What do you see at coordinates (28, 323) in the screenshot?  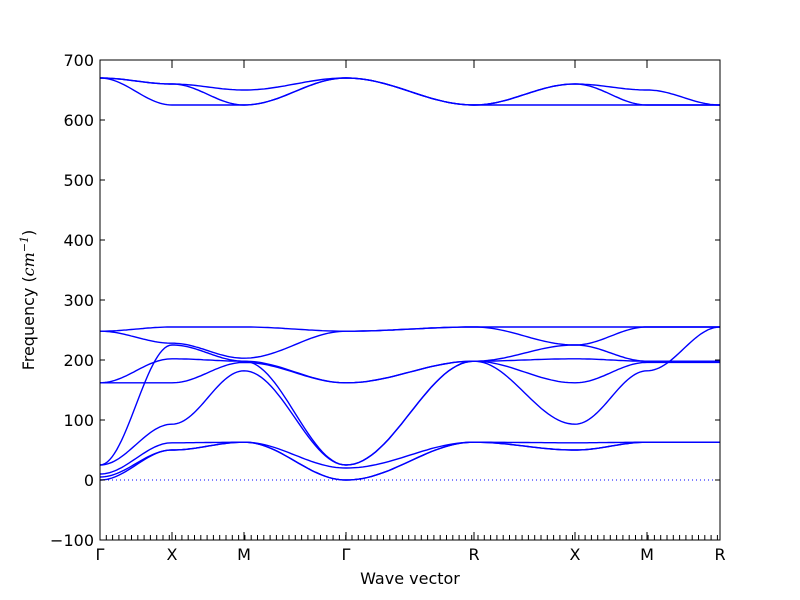 I see `y-axis-label-text: Frequency (` at bounding box center [28, 323].